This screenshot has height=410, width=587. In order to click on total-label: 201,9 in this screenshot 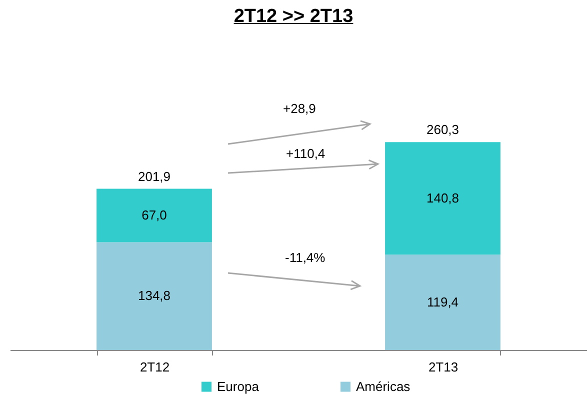, I will do `click(154, 176)`.